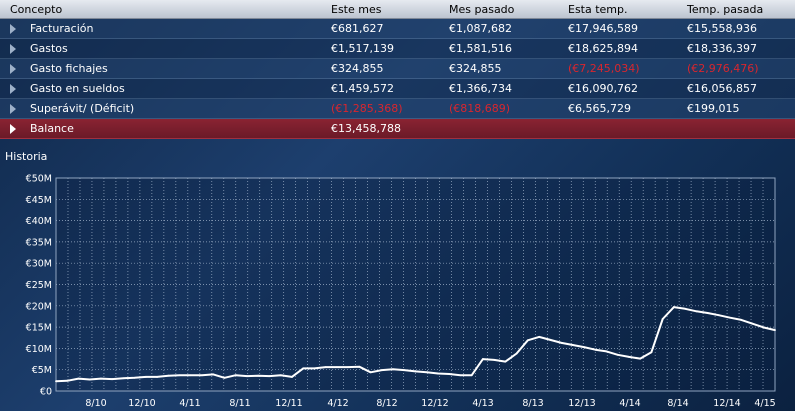 The height and width of the screenshot is (411, 795). What do you see at coordinates (677, 403) in the screenshot?
I see `x-tick-label: 8/14` at bounding box center [677, 403].